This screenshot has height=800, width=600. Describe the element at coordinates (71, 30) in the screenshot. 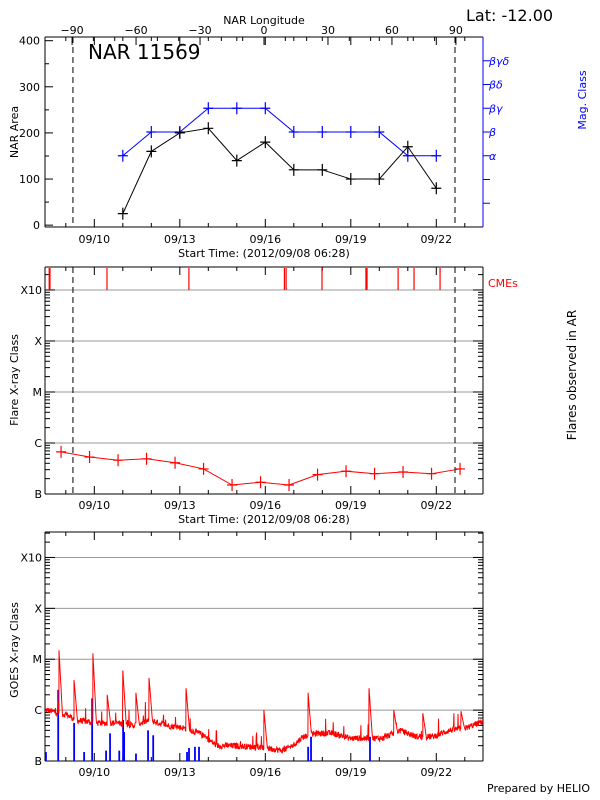

I see `x2-tick-label: −90` at that location.